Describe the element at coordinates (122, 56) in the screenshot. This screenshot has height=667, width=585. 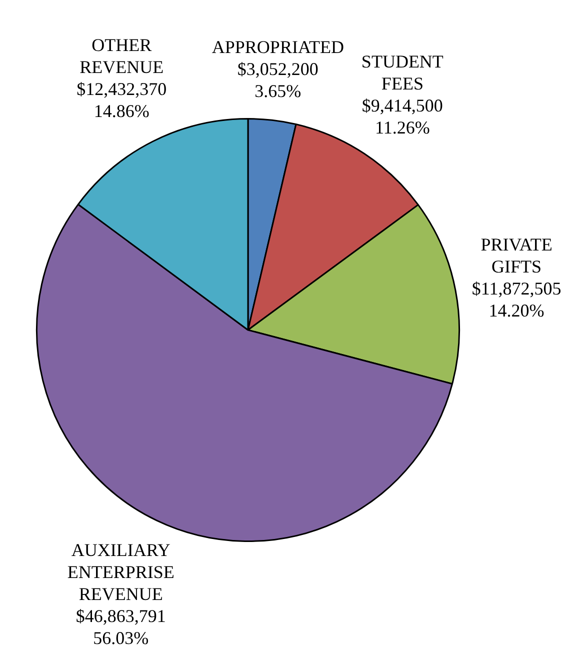
I see `slice-label: OTHER REVENUE` at that location.